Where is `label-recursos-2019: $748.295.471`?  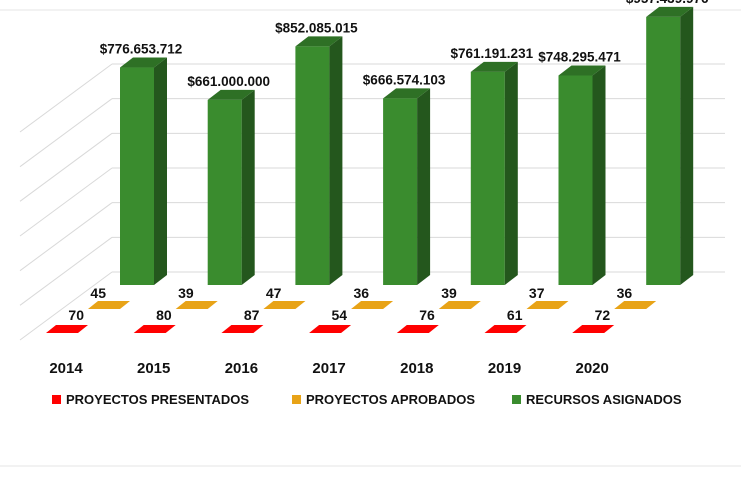
label-recursos-2019: $748.295.471 is located at coordinates (579, 56).